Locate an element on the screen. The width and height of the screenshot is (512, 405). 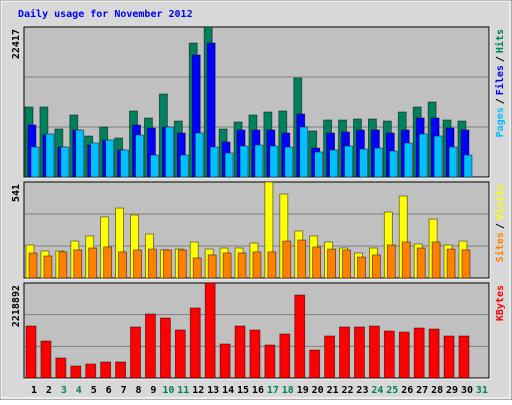
x-tick-label: 29 is located at coordinates (452, 390).